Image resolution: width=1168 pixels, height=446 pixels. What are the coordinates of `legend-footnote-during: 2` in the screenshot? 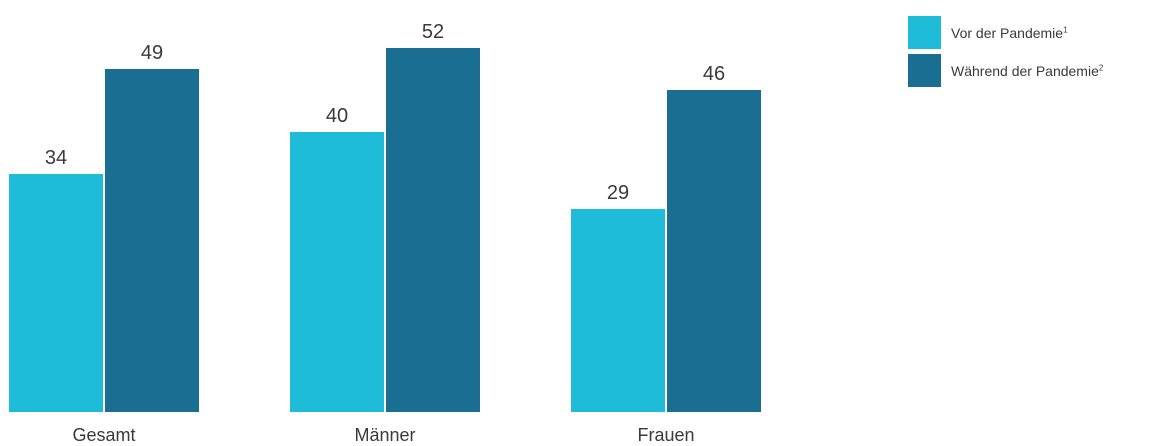 It's located at (1101, 67).